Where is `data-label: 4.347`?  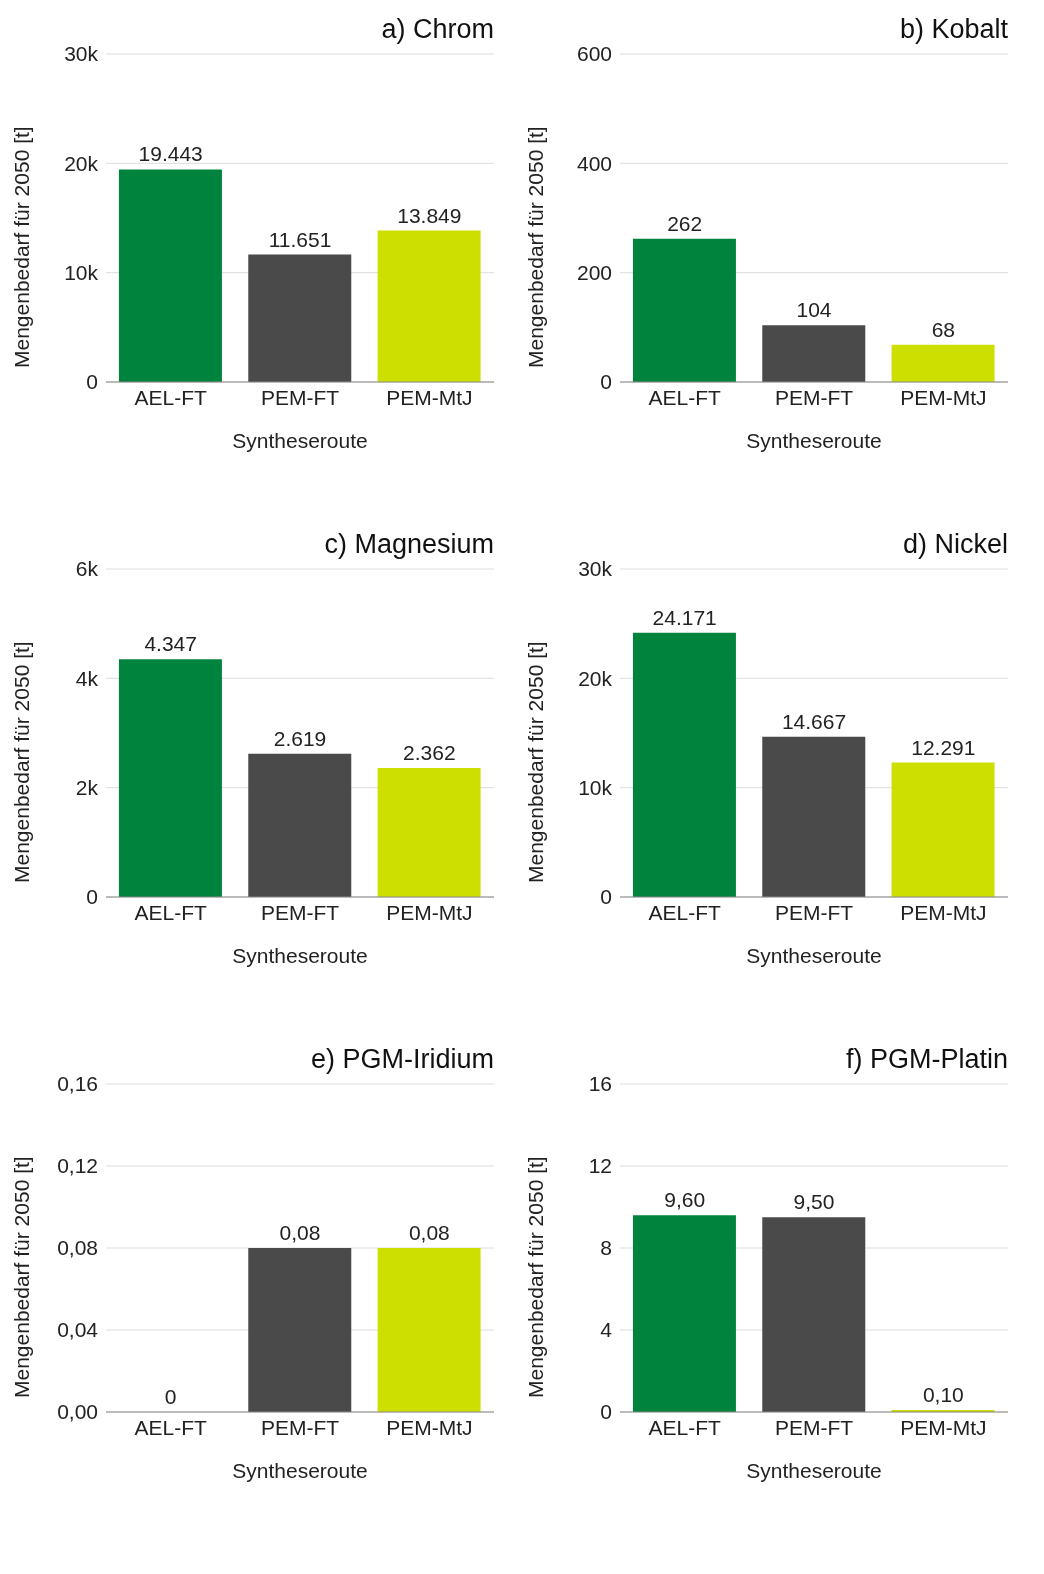
data-label: 4.347 is located at coordinates (170, 644).